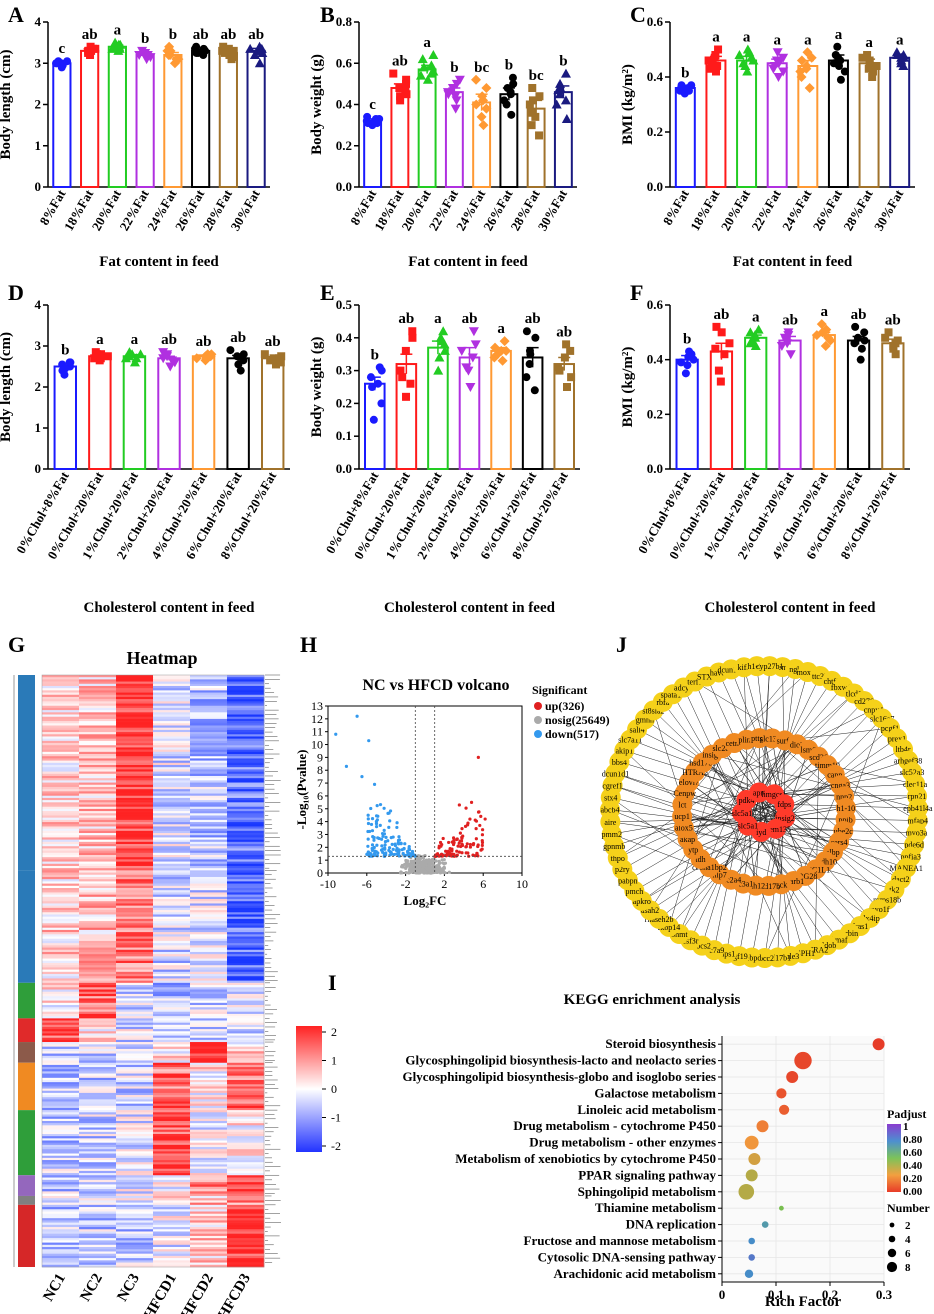 Image resolution: width=934 pixels, height=1314 pixels. I want to click on edge, so click(734, 823).